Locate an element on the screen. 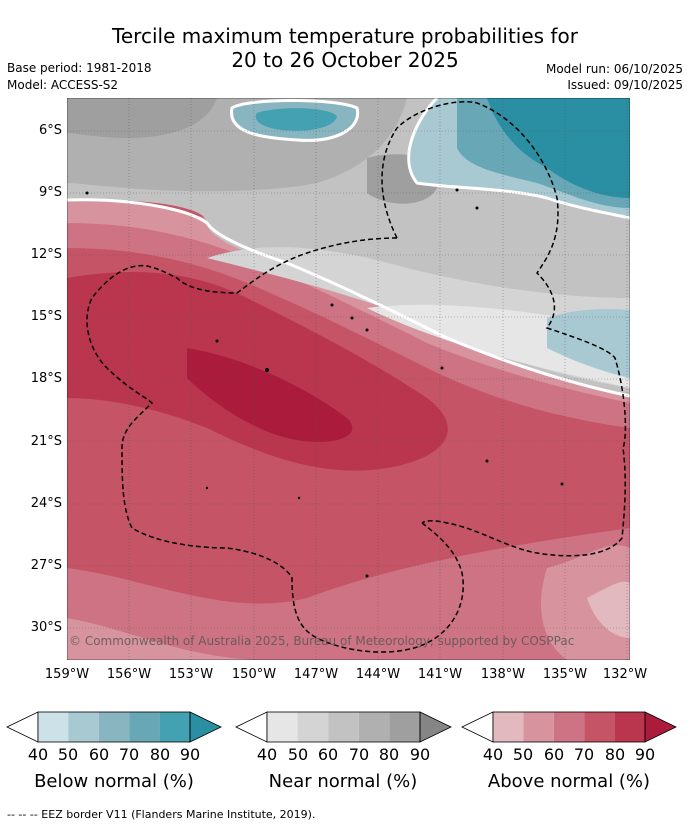 The width and height of the screenshot is (690, 827). lon-label-132w: 132°W is located at coordinates (625, 674).